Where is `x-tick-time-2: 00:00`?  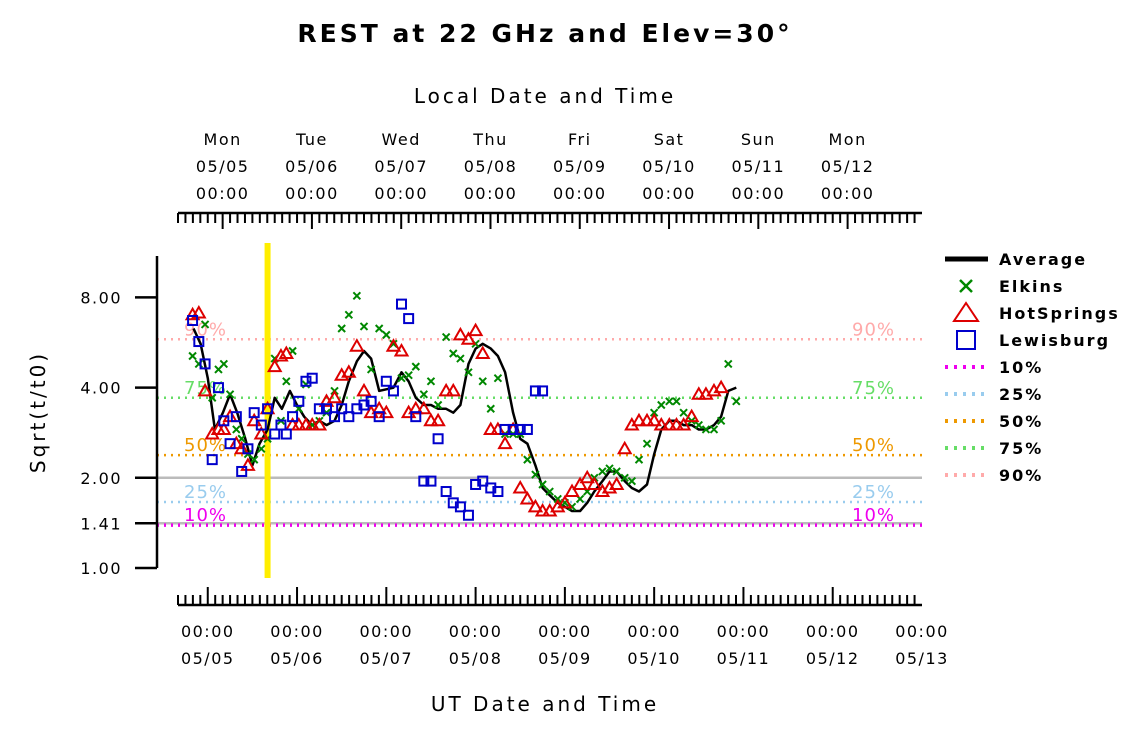 x-tick-time-2: 00:00 is located at coordinates (387, 631).